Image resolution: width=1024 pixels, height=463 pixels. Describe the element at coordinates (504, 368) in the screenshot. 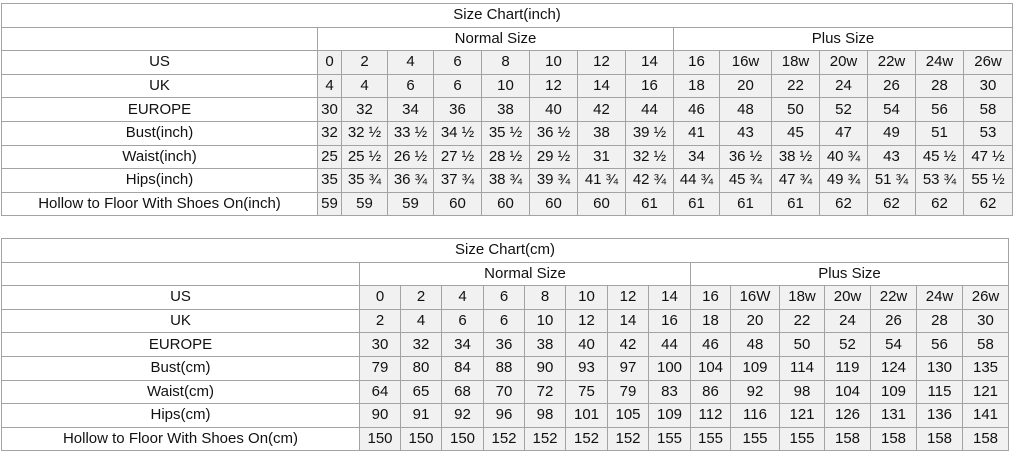

I see `table-cell: 88` at that location.